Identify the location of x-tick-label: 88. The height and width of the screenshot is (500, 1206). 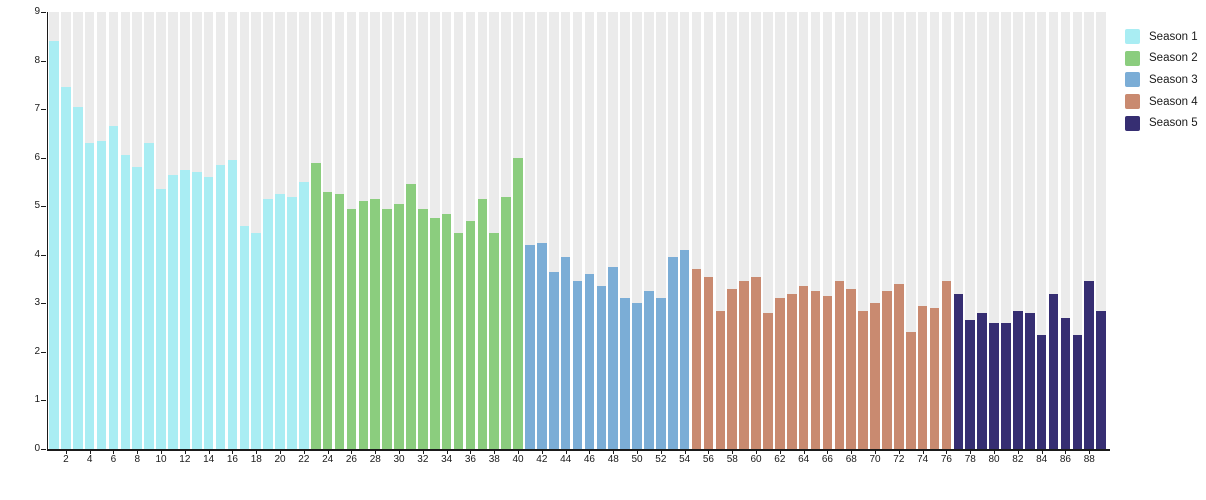
(1089, 459).